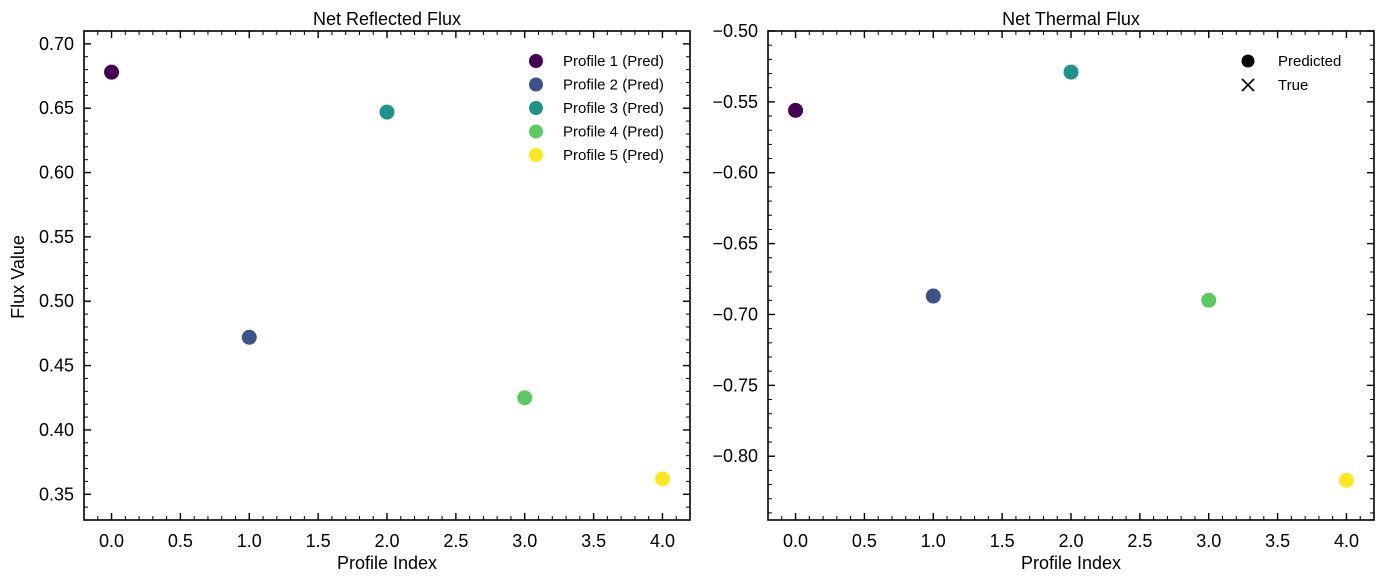  Describe the element at coordinates (387, 19) in the screenshot. I see `chart-title: Net Reflected Flux` at that location.